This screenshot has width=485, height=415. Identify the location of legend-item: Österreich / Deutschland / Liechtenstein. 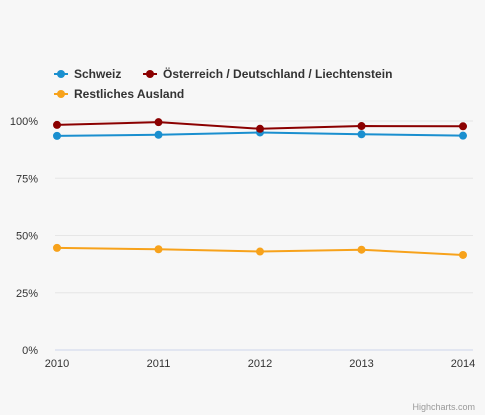
(267, 73).